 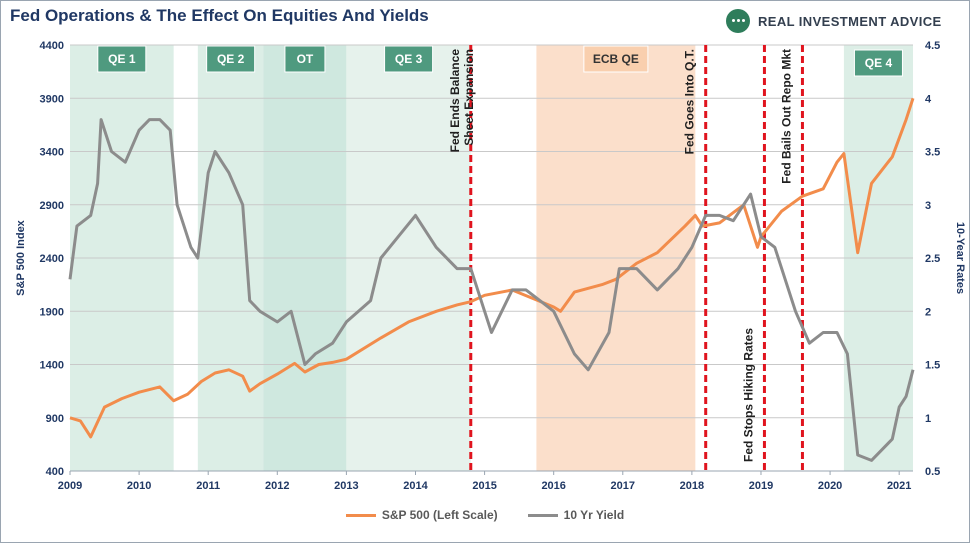 What do you see at coordinates (70, 486) in the screenshot?
I see `x-tick-label: 2009` at bounding box center [70, 486].